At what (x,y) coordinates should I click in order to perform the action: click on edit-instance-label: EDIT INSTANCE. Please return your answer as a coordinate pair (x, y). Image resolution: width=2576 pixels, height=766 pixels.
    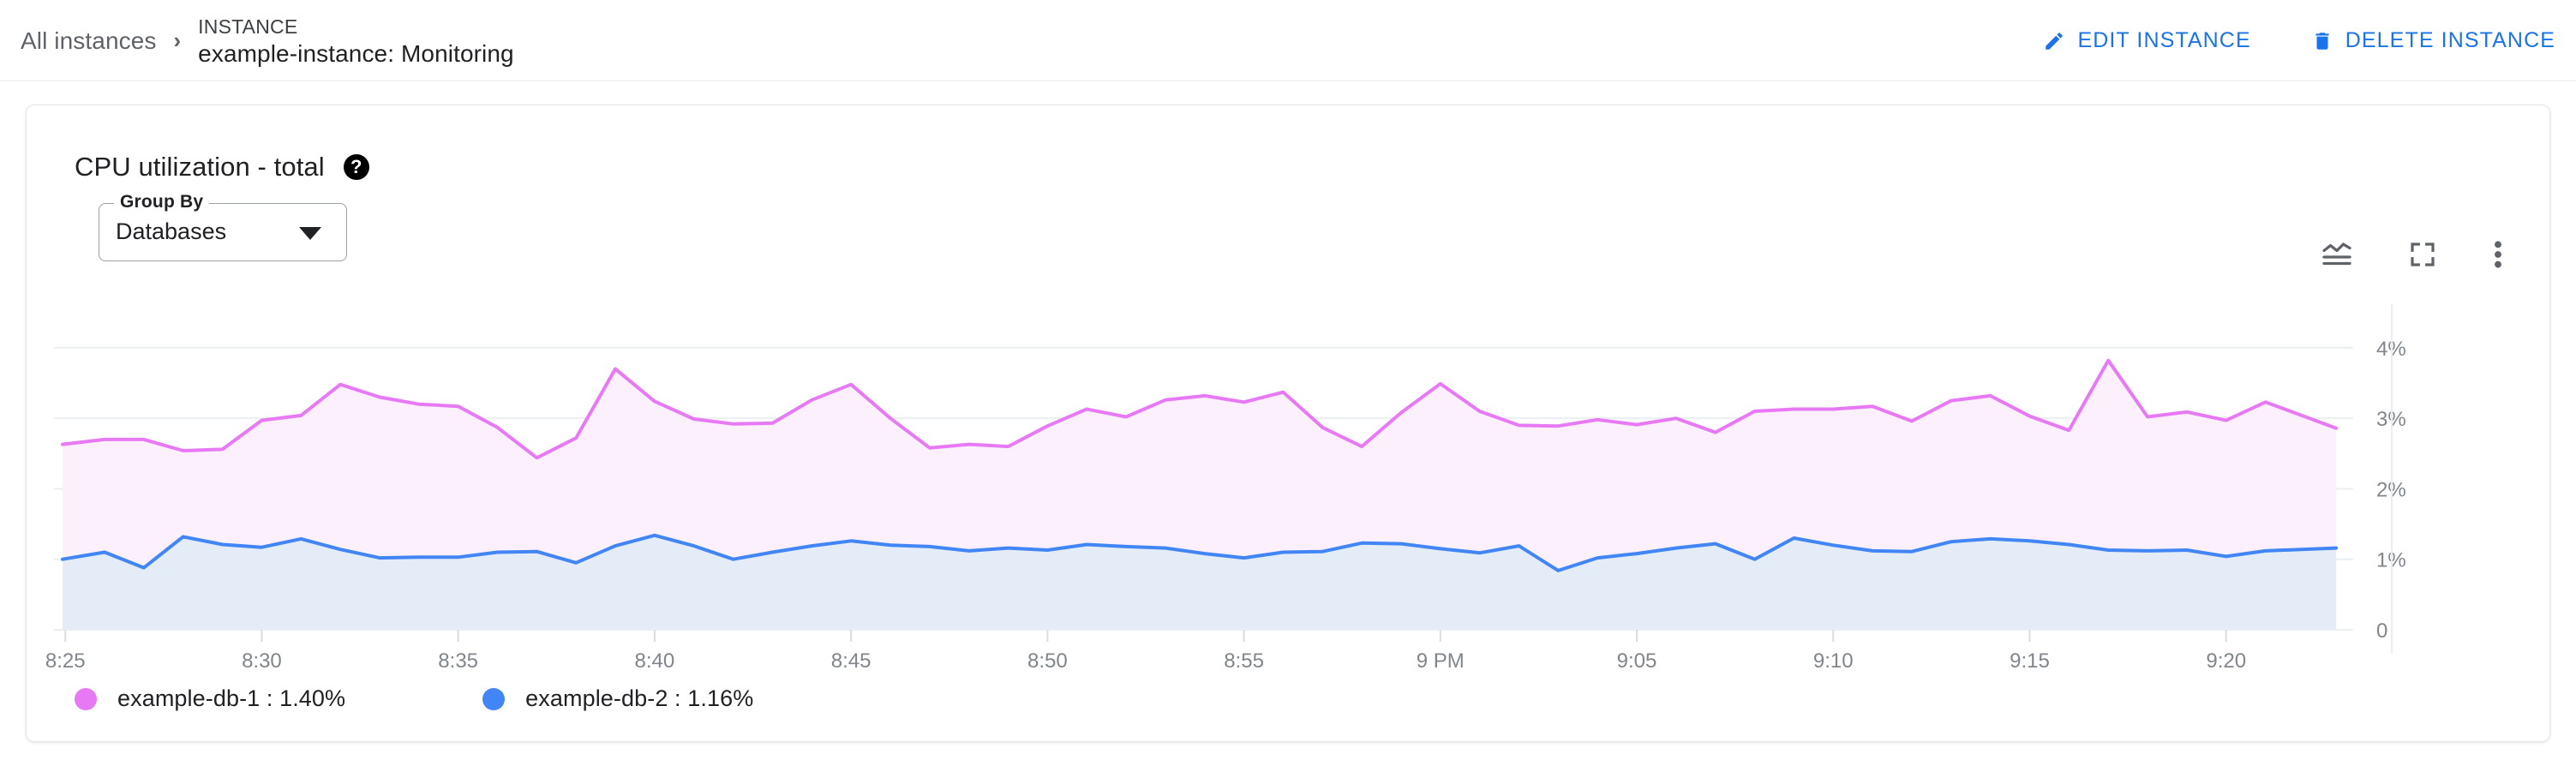
    Looking at the image, I should click on (2164, 40).